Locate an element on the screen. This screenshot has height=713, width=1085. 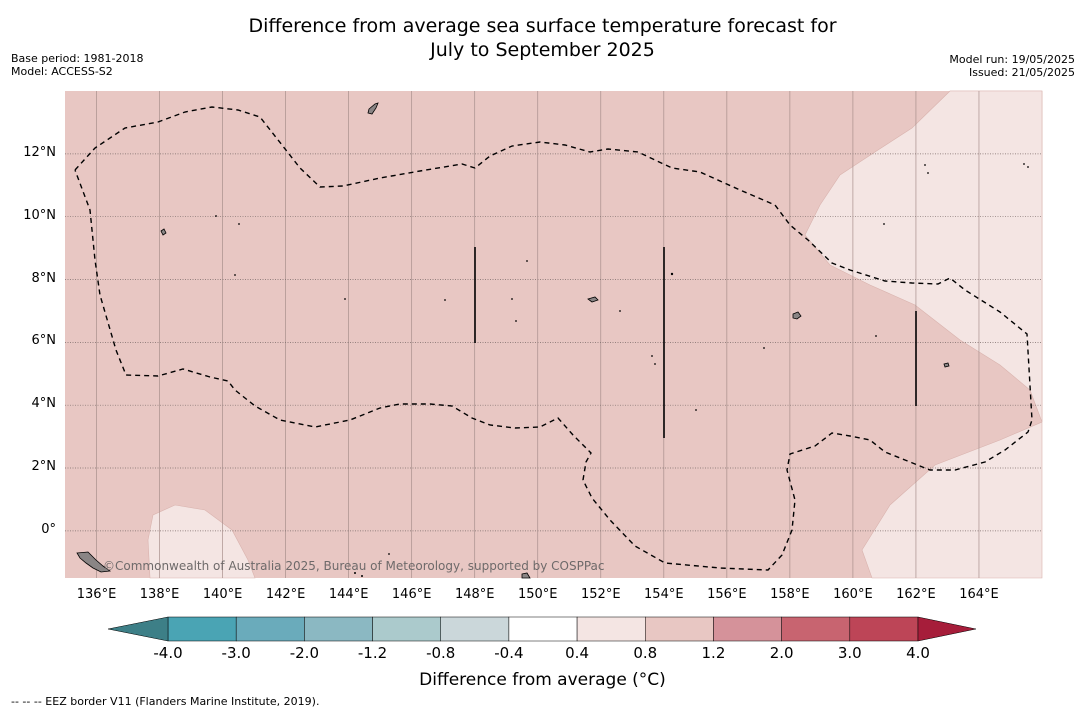
longitude-label: 158°E is located at coordinates (790, 594).